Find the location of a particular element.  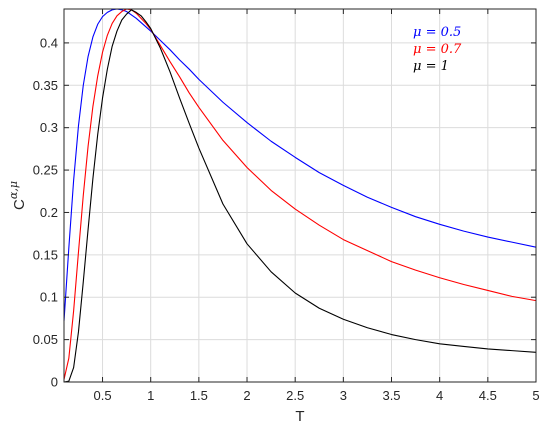

y-axis-label: Cα,μ is located at coordinates (17, 195).